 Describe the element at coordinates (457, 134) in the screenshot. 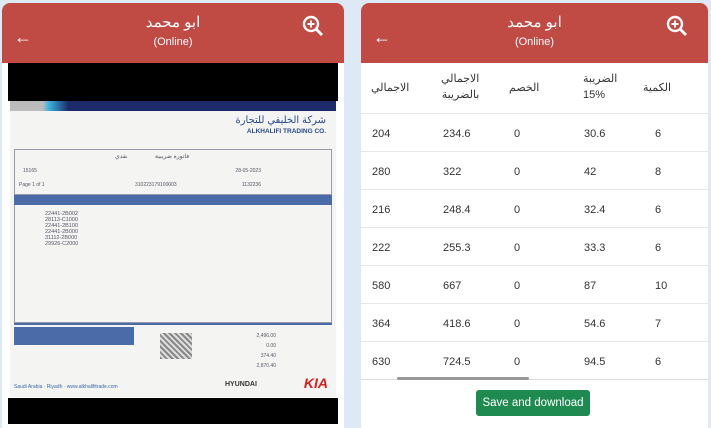

I see `cell-total-with-tax: 234.6` at that location.